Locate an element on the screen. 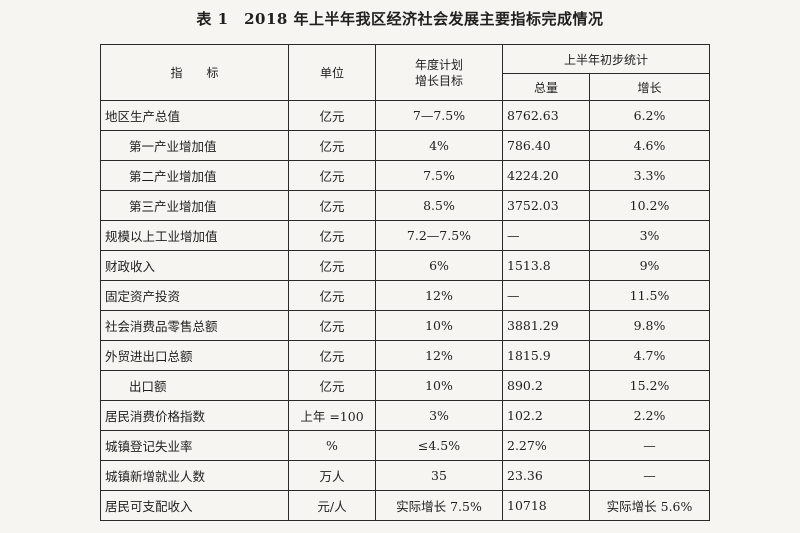 The image size is (800, 533). growth-cell: 3.3% is located at coordinates (649, 175).